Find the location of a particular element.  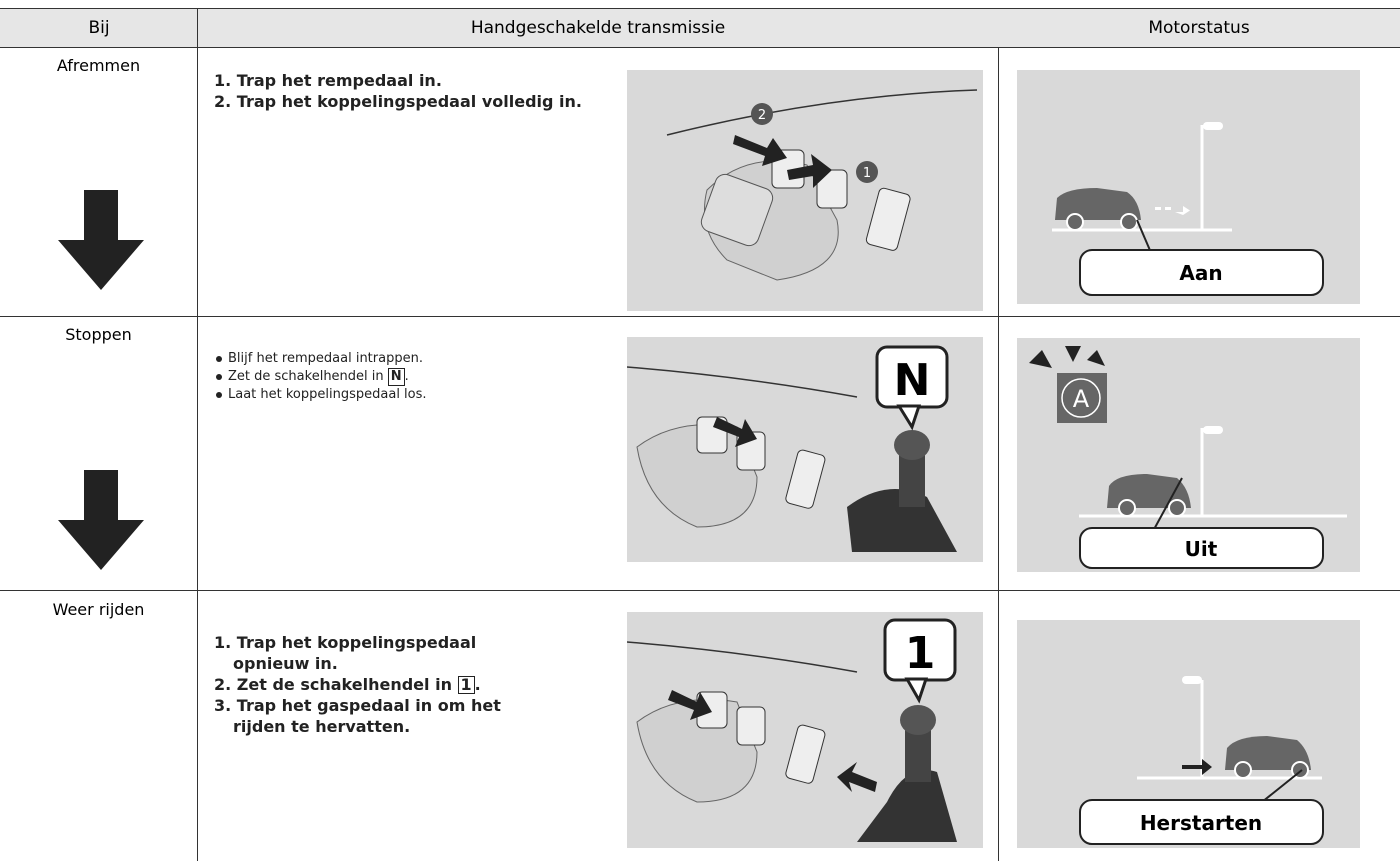

step: 2. Zet de schakelhendel in 1. is located at coordinates (379, 684).